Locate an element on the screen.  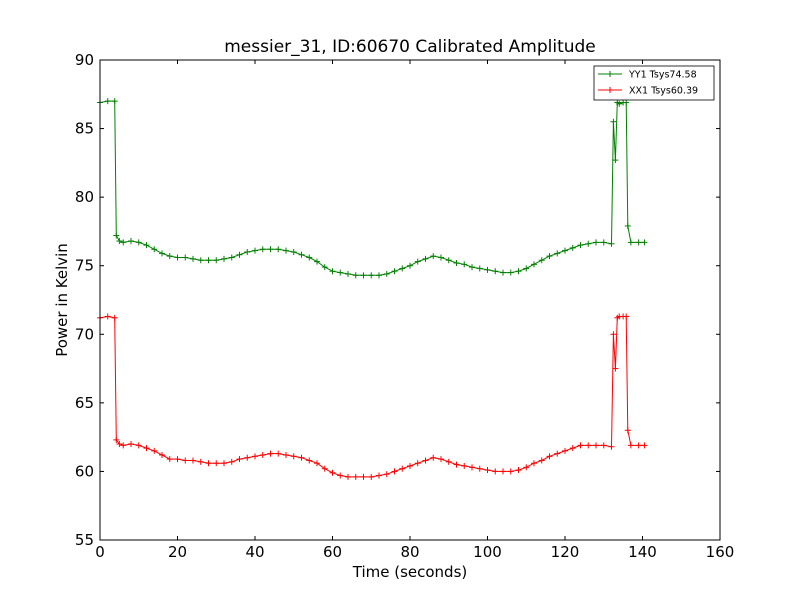
x-tick-label: 160 is located at coordinates (720, 552).